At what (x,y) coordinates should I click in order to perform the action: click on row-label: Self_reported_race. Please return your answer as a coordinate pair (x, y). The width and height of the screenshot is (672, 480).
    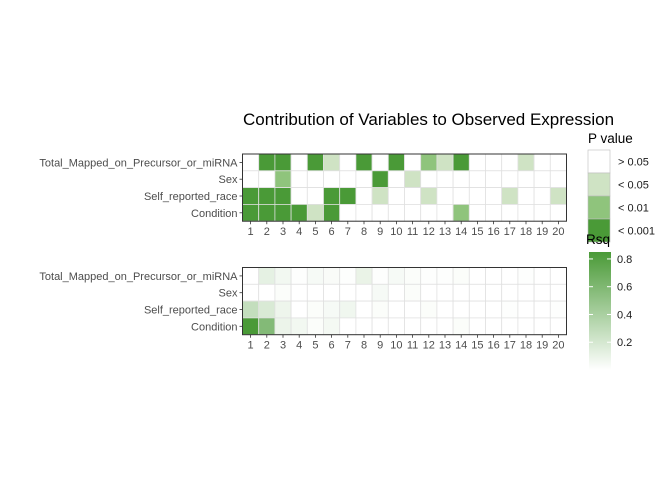
    Looking at the image, I should click on (191, 197).